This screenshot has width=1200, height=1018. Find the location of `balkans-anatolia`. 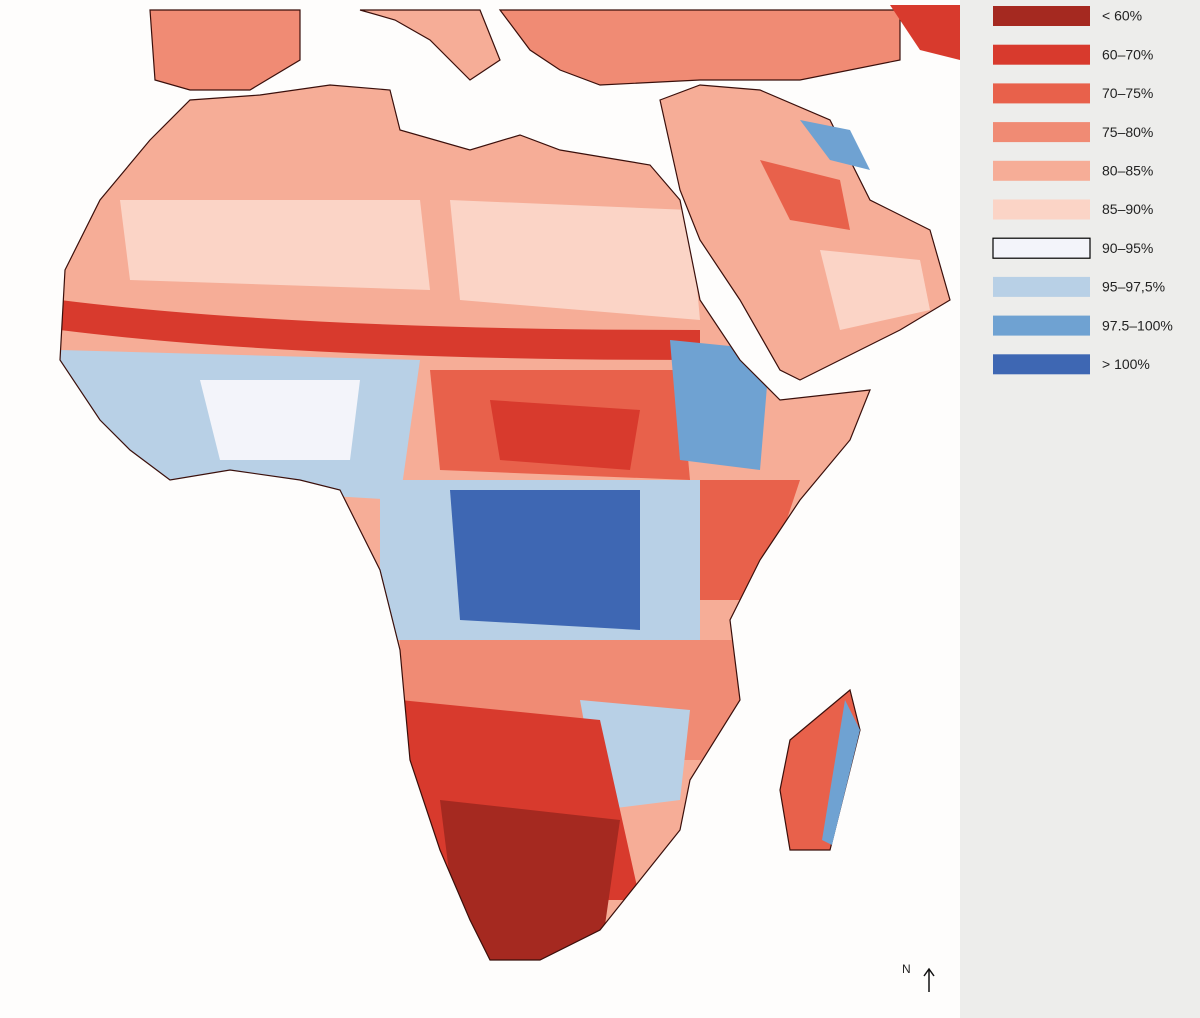

balkans-anatolia is located at coordinates (699, 47).